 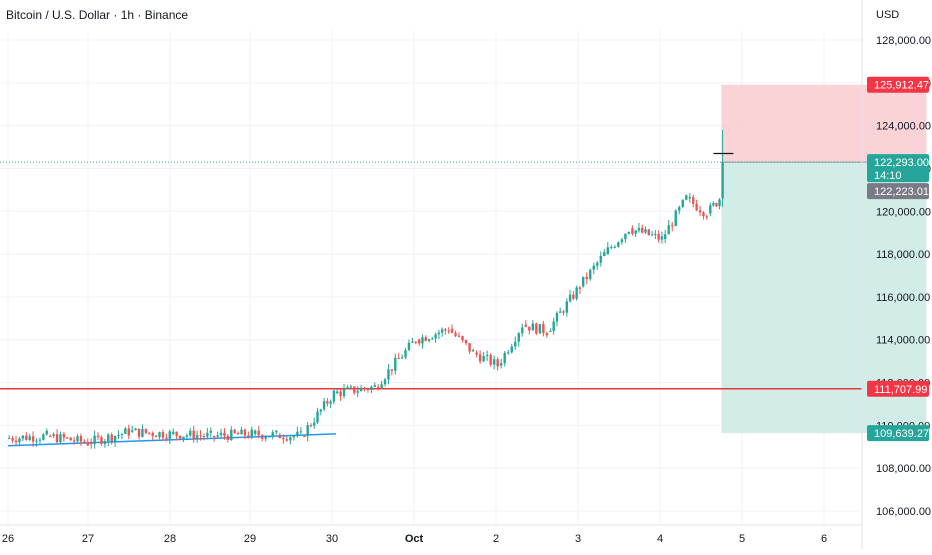 I want to click on stop-loss-zone, so click(x=824, y=123).